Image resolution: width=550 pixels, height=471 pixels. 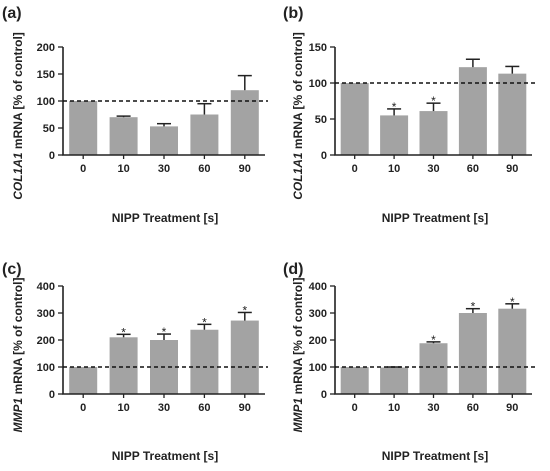 What do you see at coordinates (12, 269) in the screenshot?
I see `panel-label: (c)` at bounding box center [12, 269].